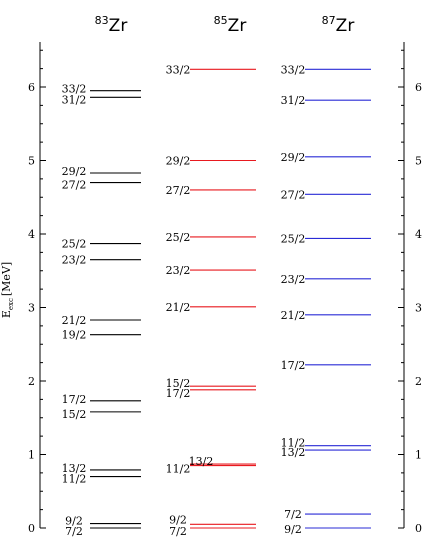  I want to click on right-tick-label: 3, so click(418, 308).